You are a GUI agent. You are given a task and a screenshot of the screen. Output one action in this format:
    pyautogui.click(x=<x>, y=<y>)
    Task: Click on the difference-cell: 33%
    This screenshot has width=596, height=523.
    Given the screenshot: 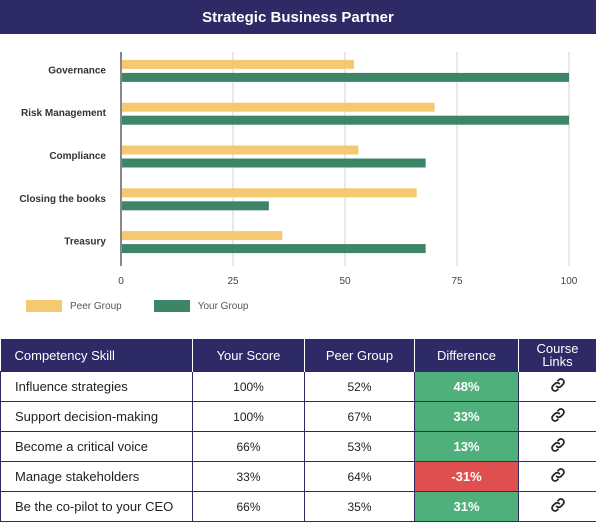 What is the action you would take?
    pyautogui.click(x=466, y=416)
    